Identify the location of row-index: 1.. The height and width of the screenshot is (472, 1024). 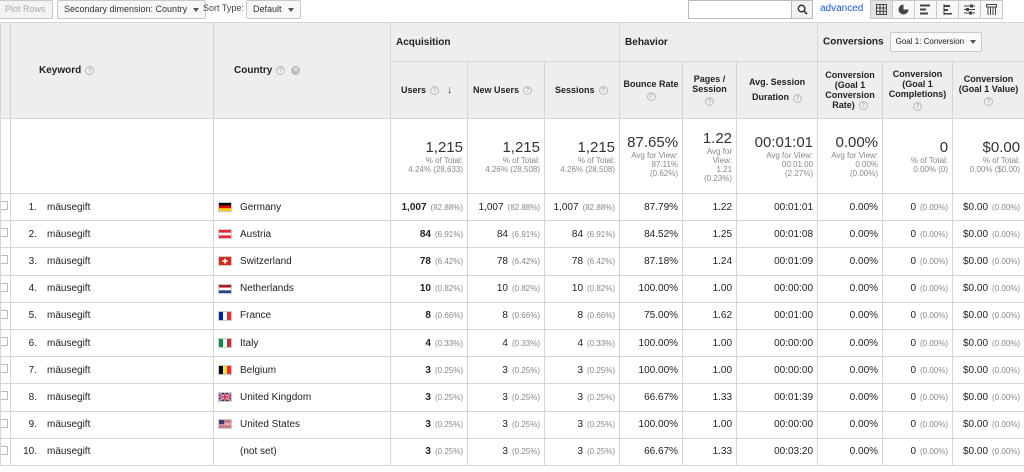
(32, 207).